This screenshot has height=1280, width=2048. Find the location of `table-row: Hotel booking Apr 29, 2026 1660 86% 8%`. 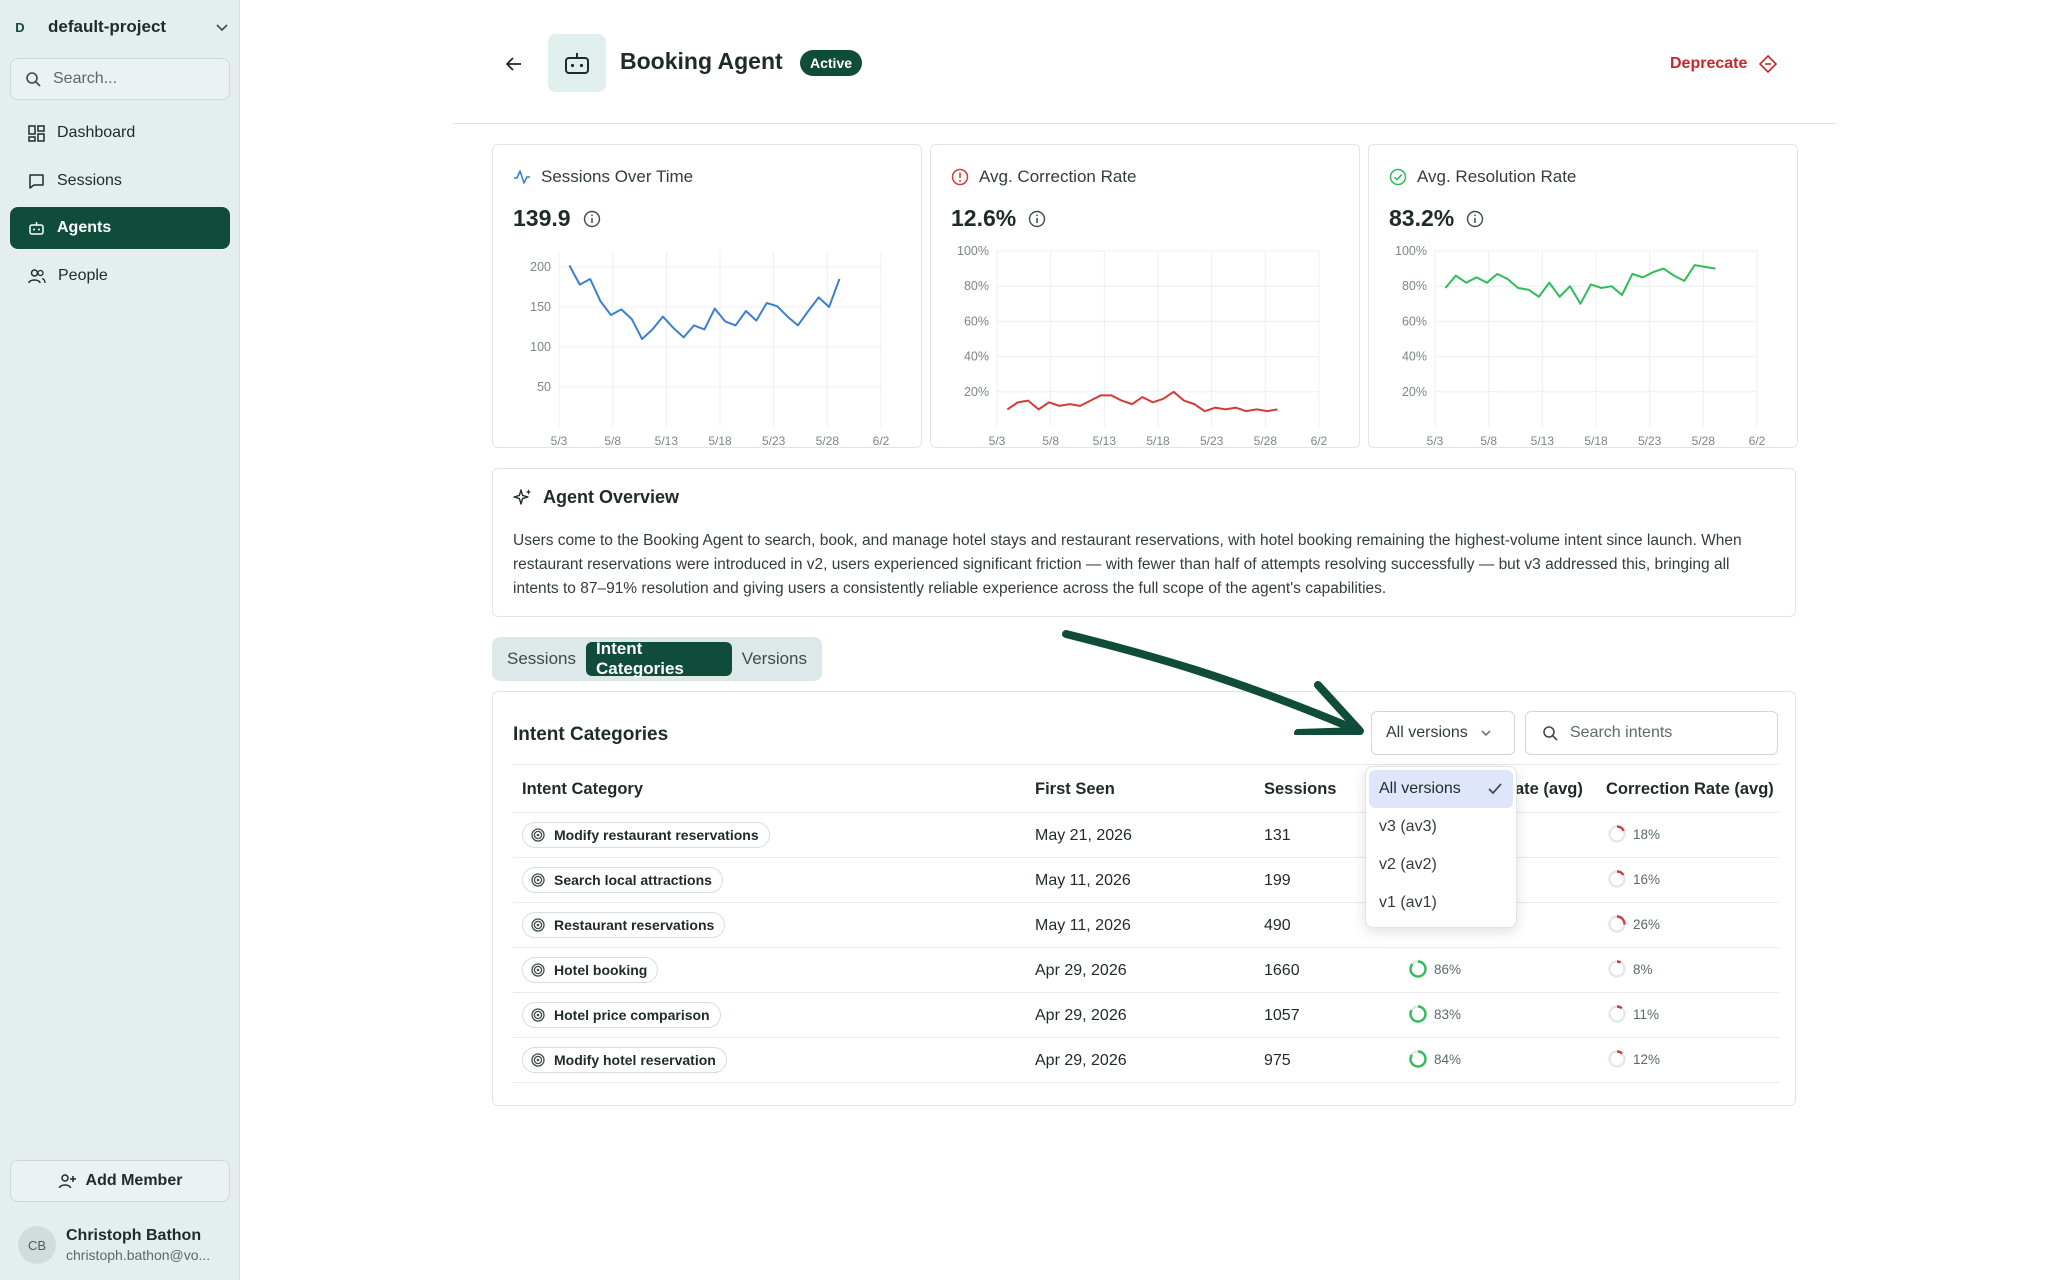

table-row: Hotel booking Apr 29, 2026 1660 86% 8% is located at coordinates (1146, 970).